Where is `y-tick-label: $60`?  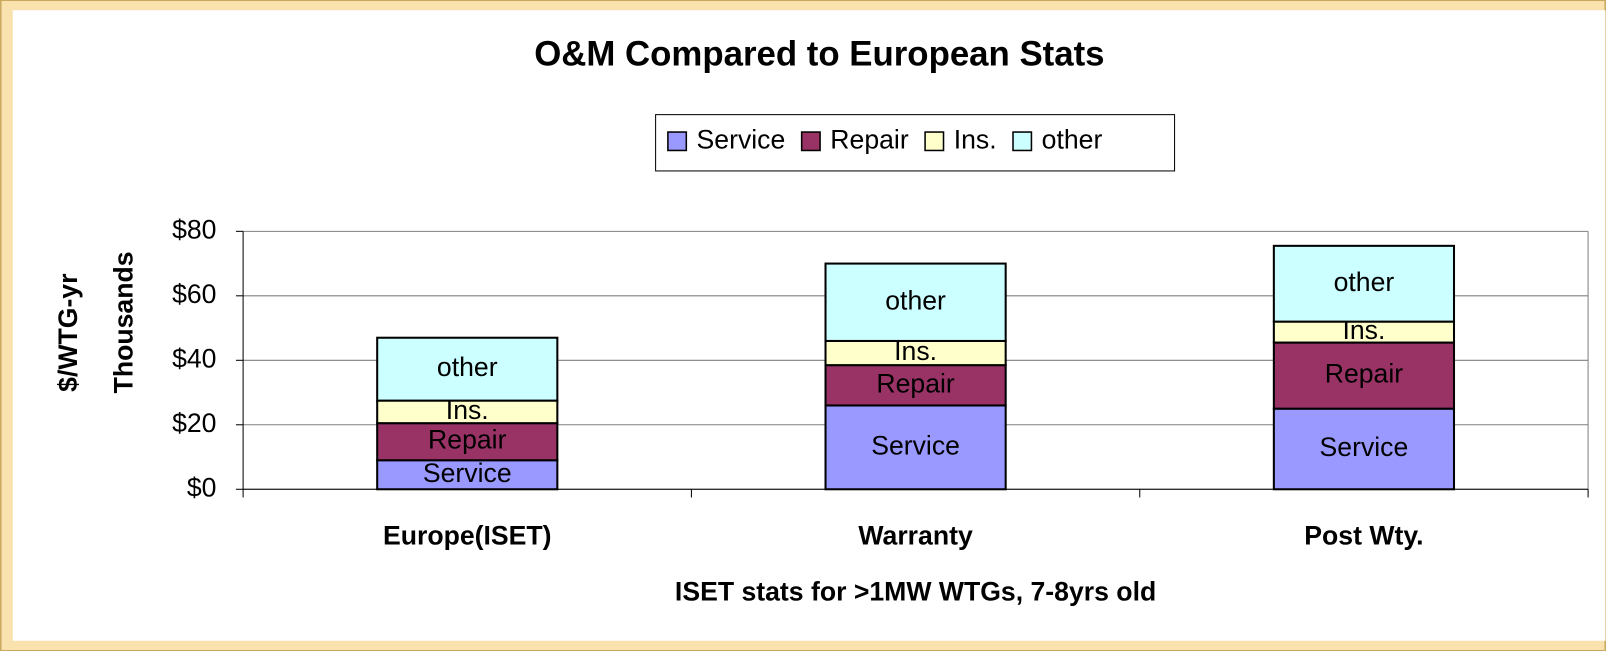
y-tick-label: $60 is located at coordinates (194, 294).